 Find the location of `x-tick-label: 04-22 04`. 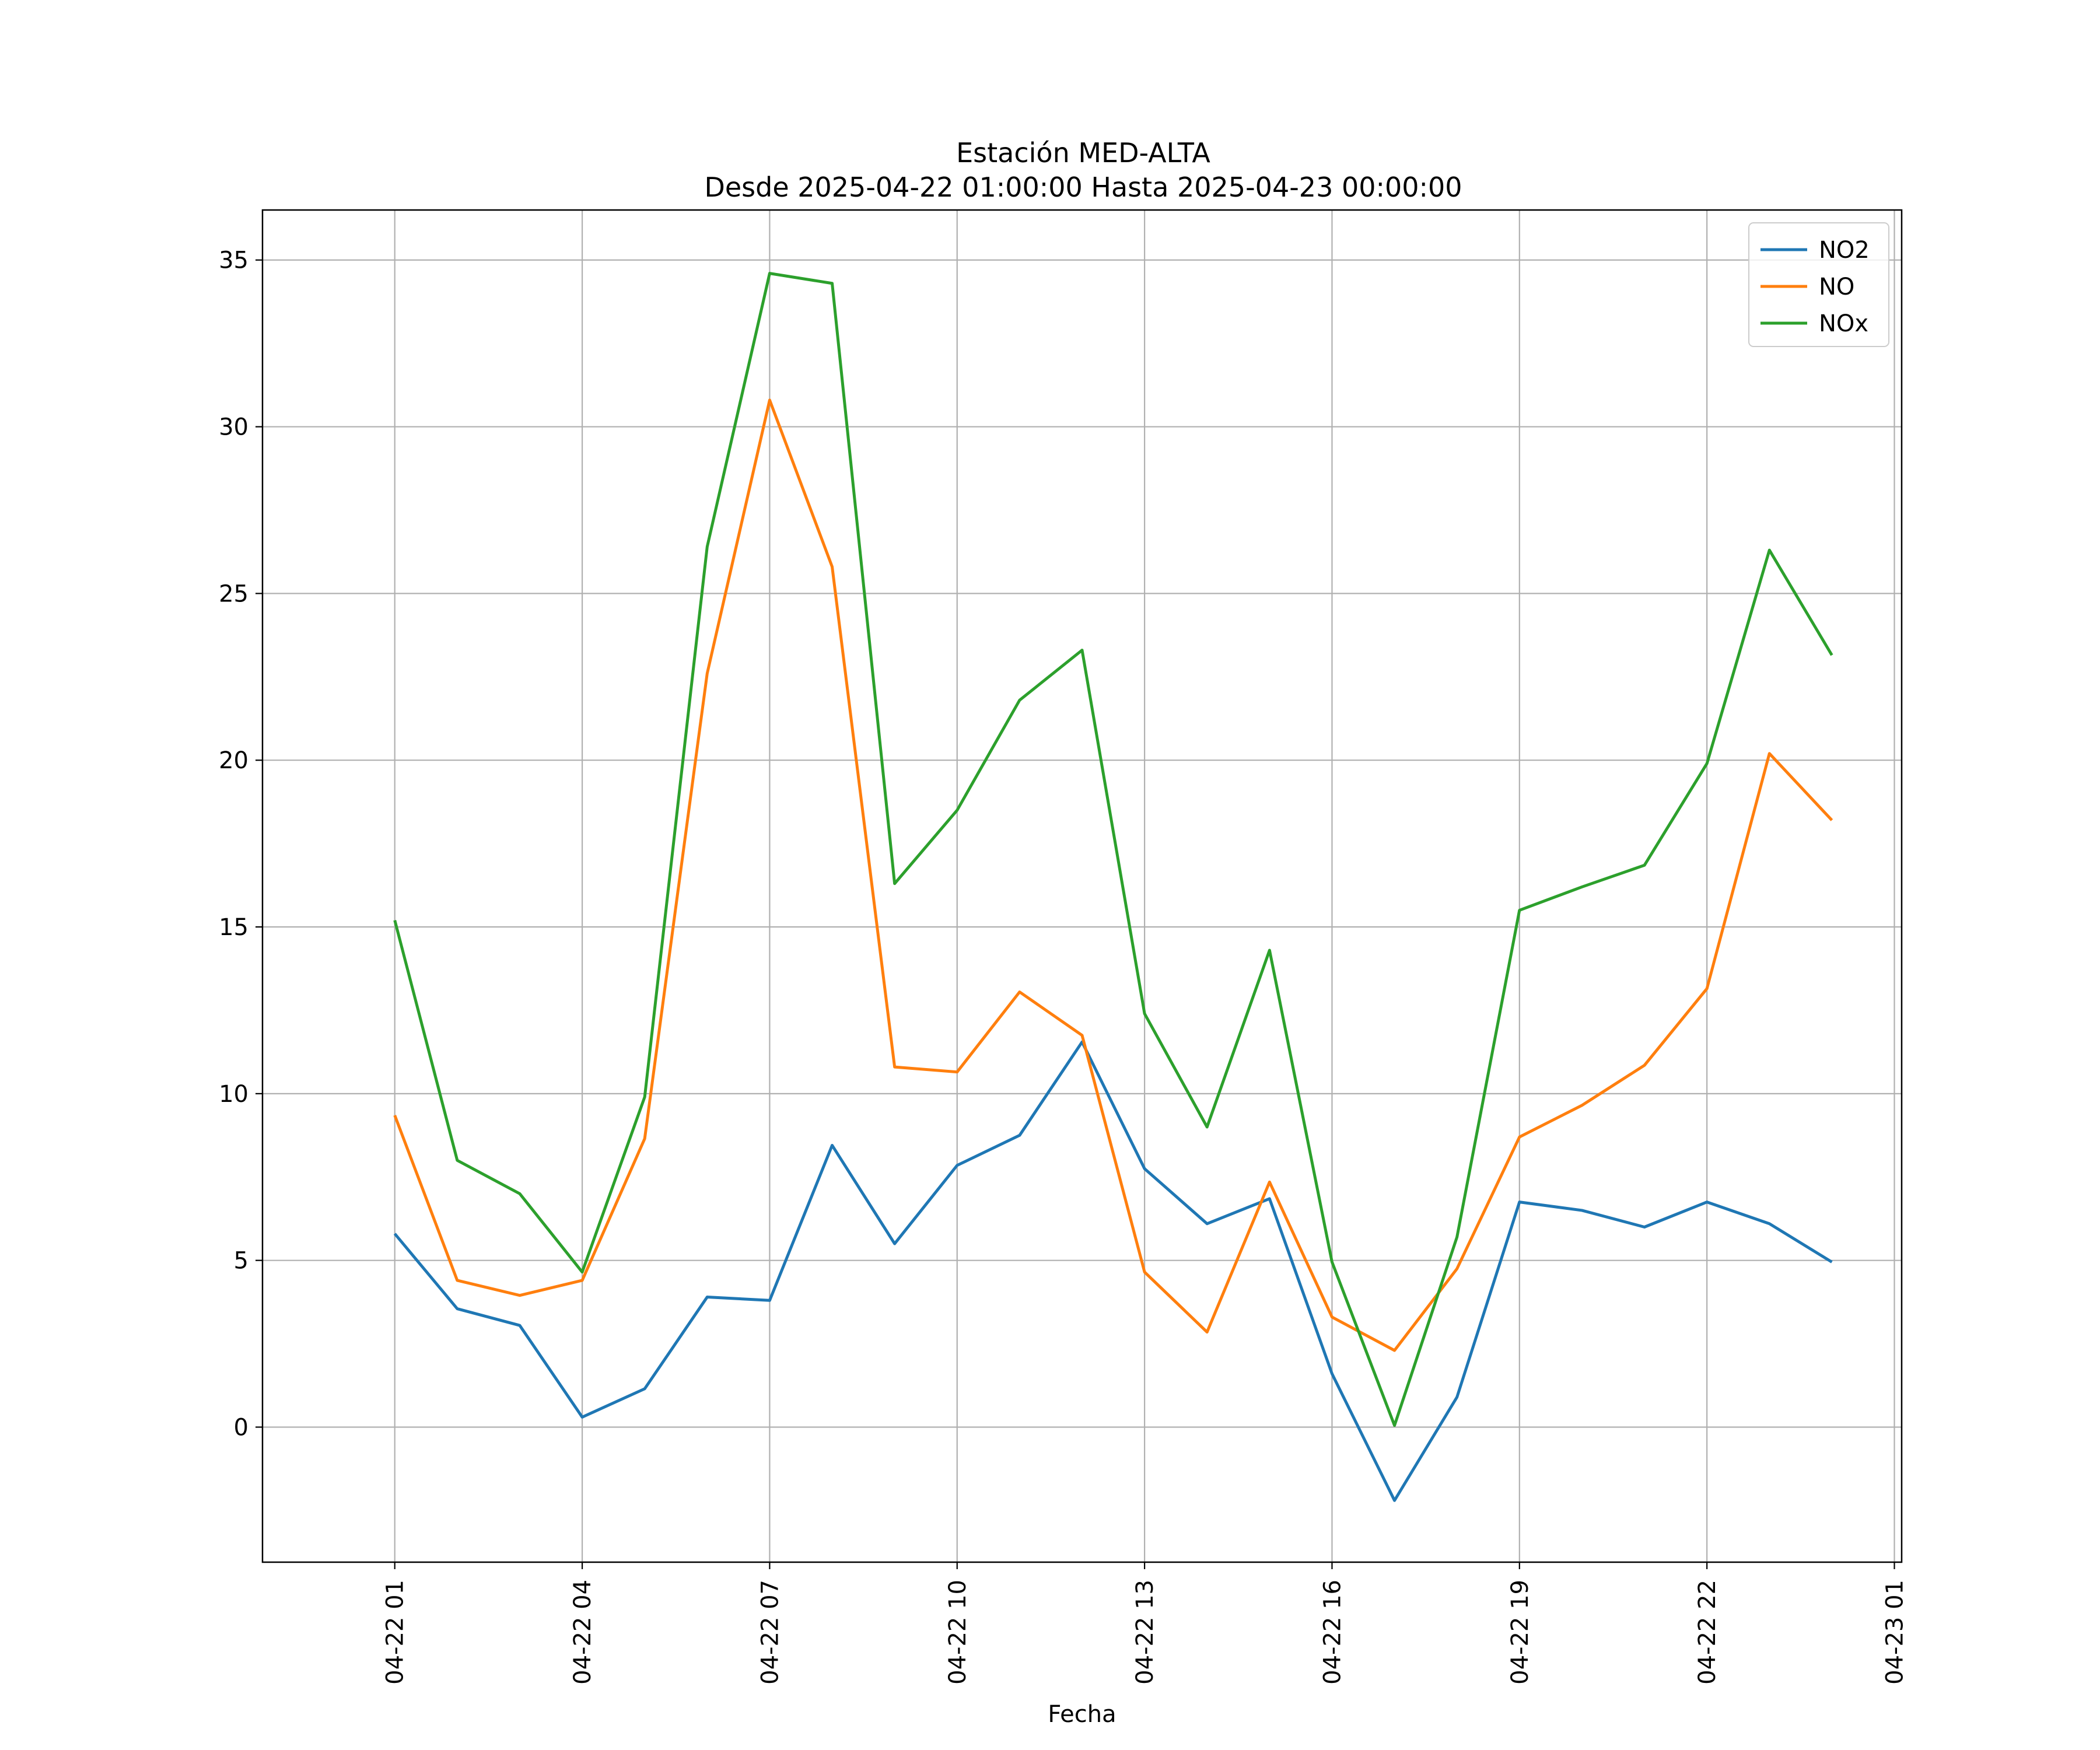

x-tick-label: 04-22 04 is located at coordinates (582, 1632).